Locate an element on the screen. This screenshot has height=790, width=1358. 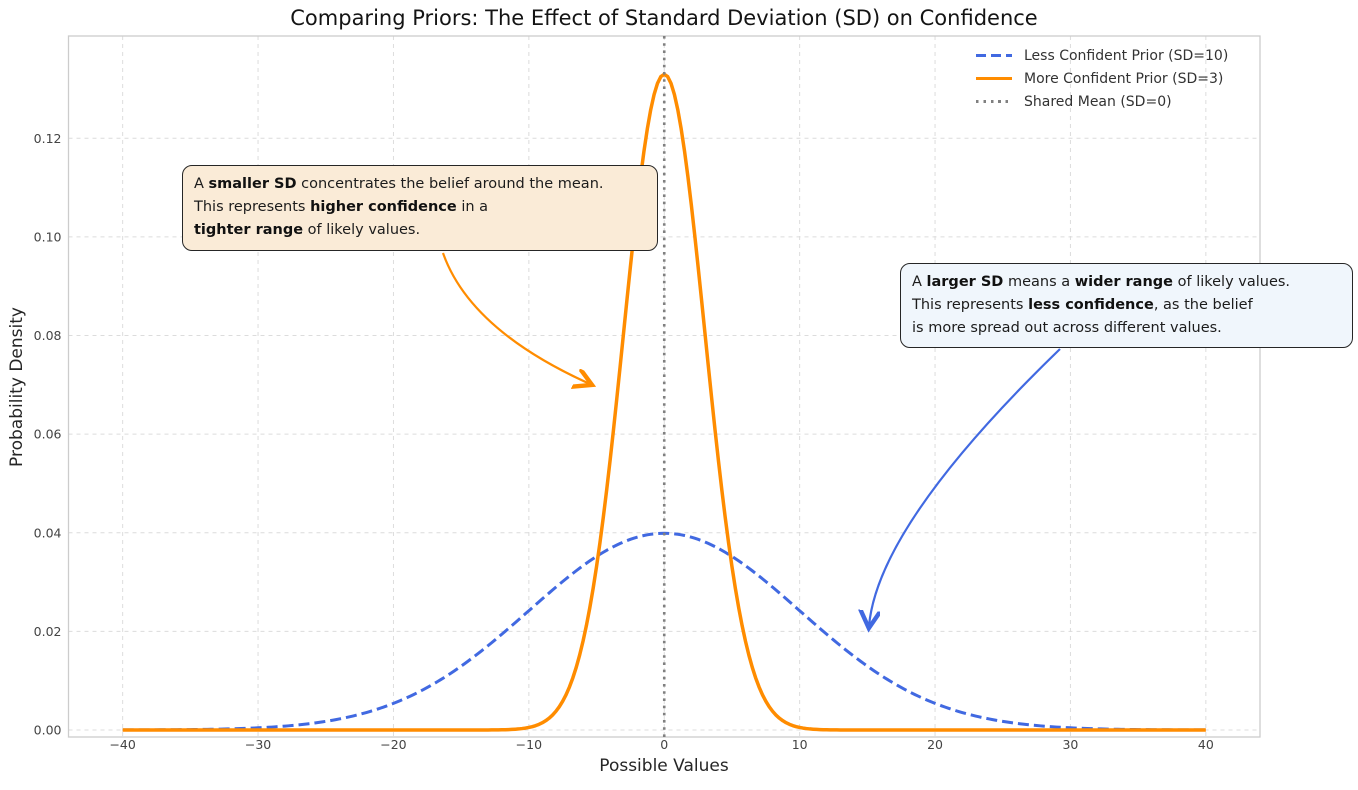
y-tick-label: 0.08 is located at coordinates (48, 335).